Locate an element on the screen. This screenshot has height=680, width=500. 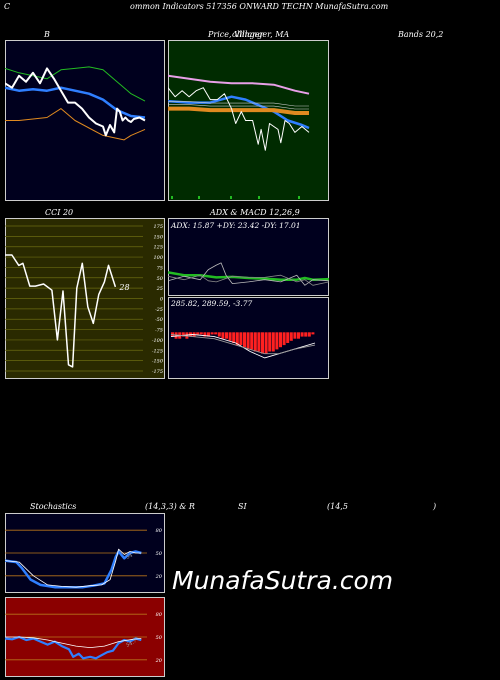
macd-panel: 285.82, 289.59, -3.77 is located at coordinates (248, 338).